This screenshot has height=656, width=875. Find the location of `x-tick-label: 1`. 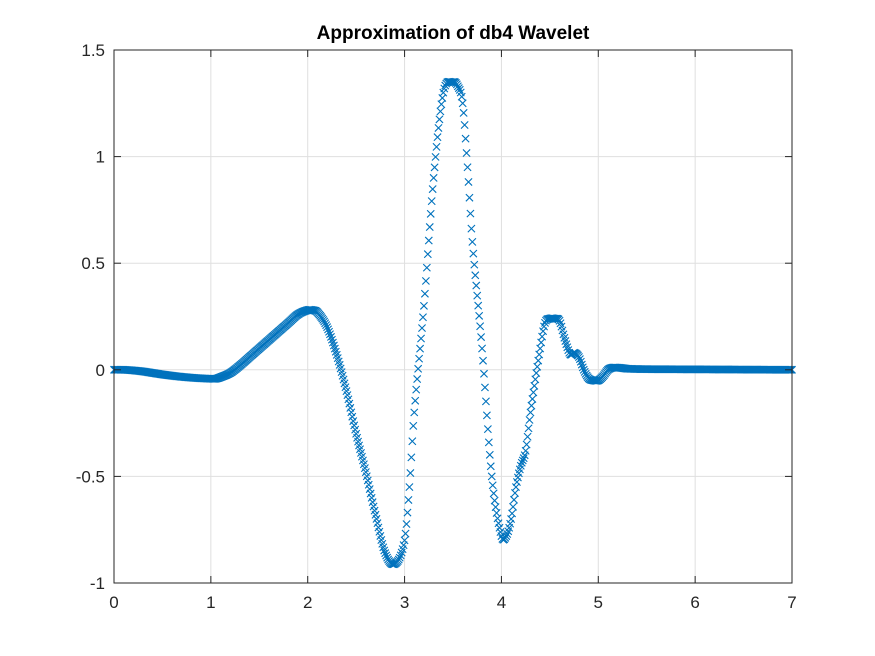

x-tick-label: 1 is located at coordinates (210, 602).